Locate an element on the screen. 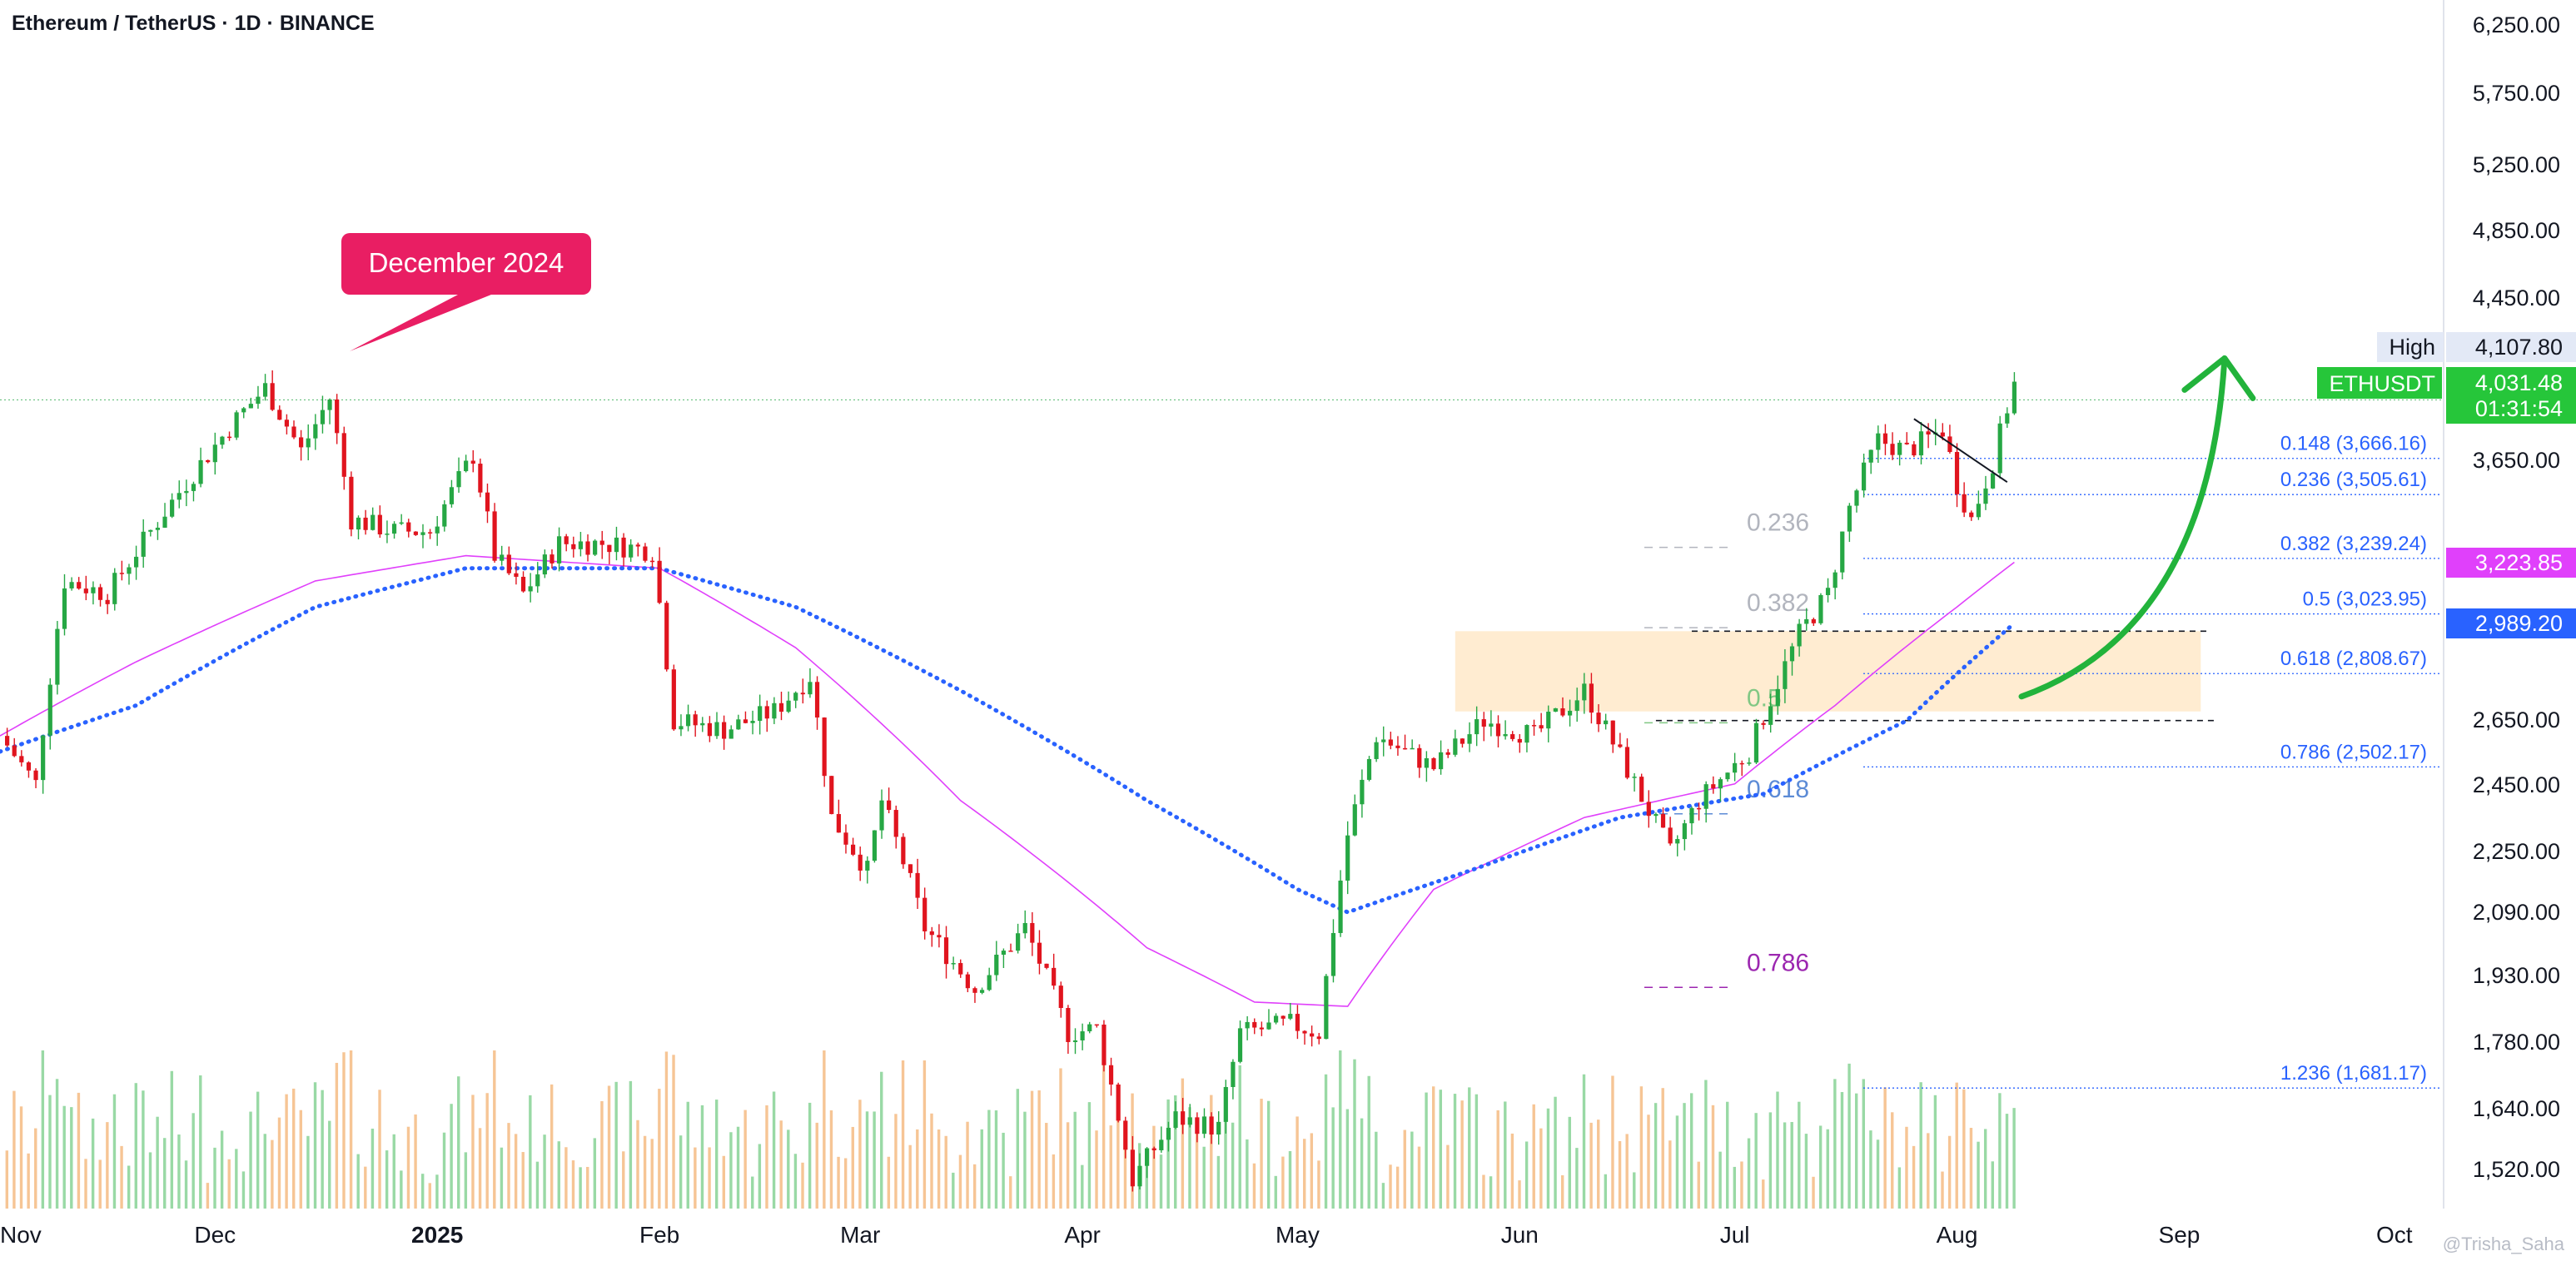 The image size is (2576, 1266). fib-level-label: 0.786 (2,502.17) is located at coordinates (2353, 752).